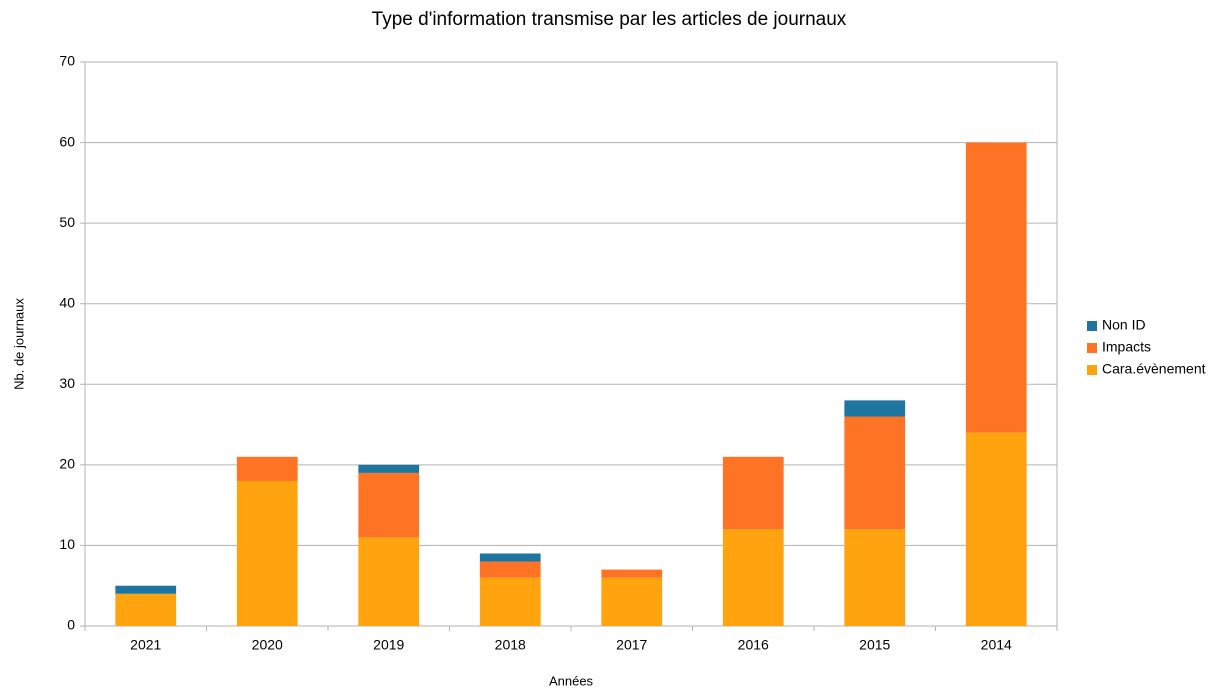 This screenshot has height=694, width=1227. I want to click on legend-label: Non ID, so click(1124, 325).